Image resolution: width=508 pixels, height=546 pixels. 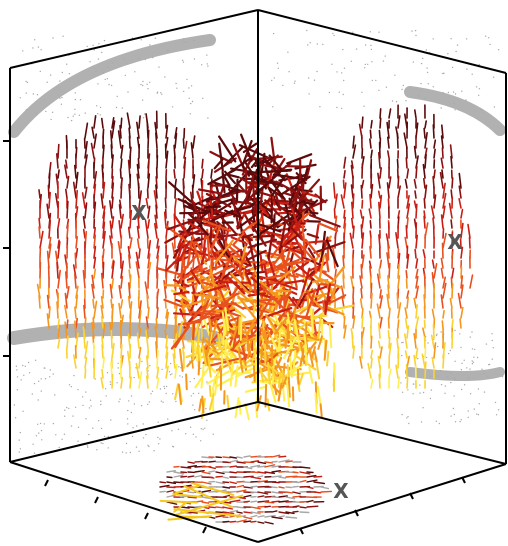 What do you see at coordinates (356, 513) in the screenshot?
I see `floor-axis-tick` at bounding box center [356, 513].